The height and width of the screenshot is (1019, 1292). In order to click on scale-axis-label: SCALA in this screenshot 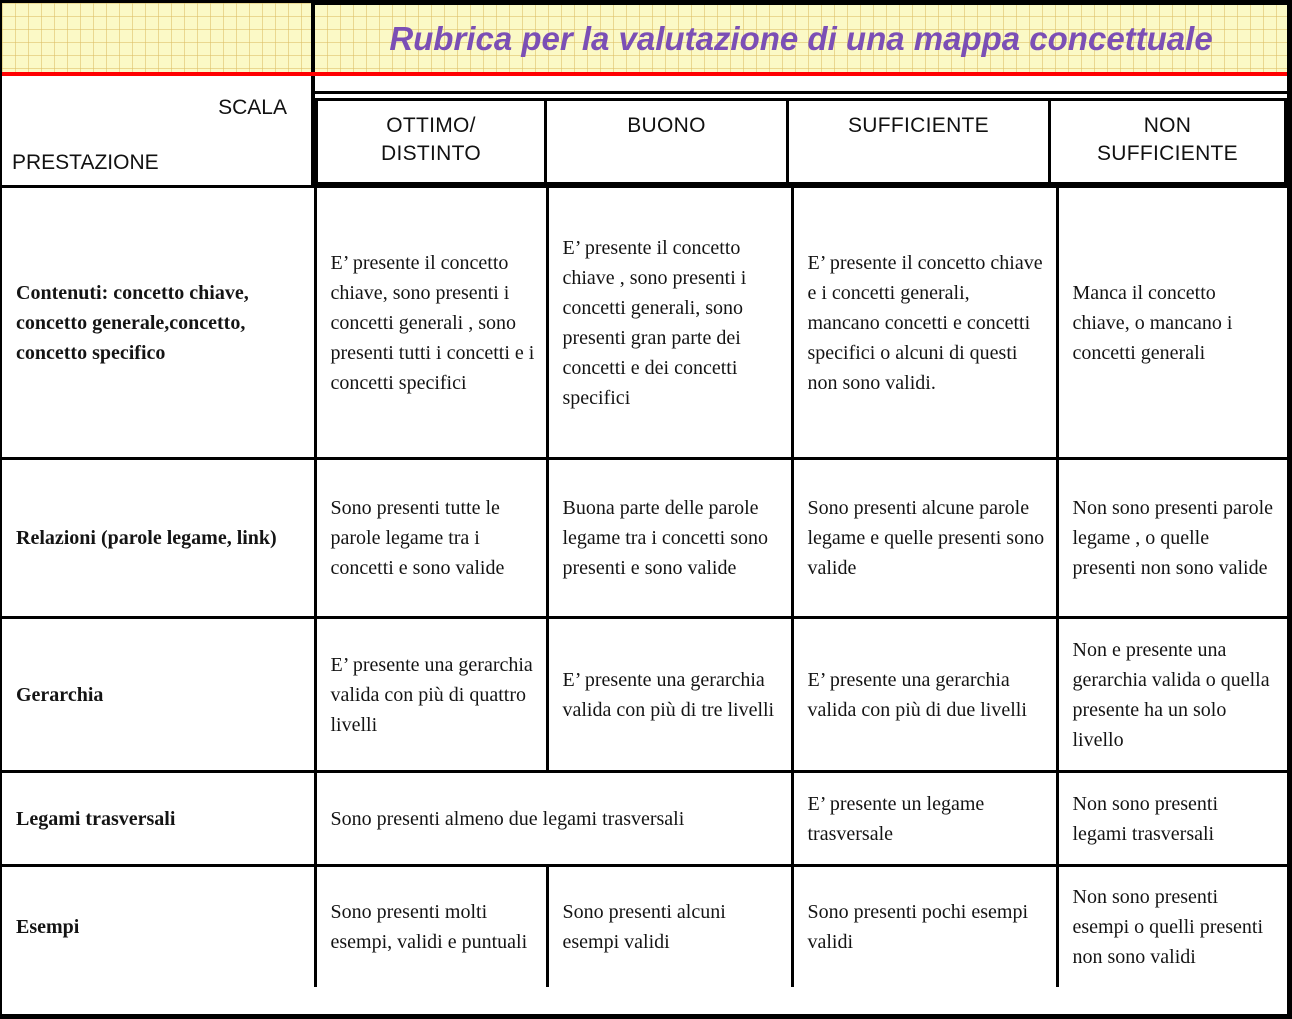, I will do `click(252, 107)`.